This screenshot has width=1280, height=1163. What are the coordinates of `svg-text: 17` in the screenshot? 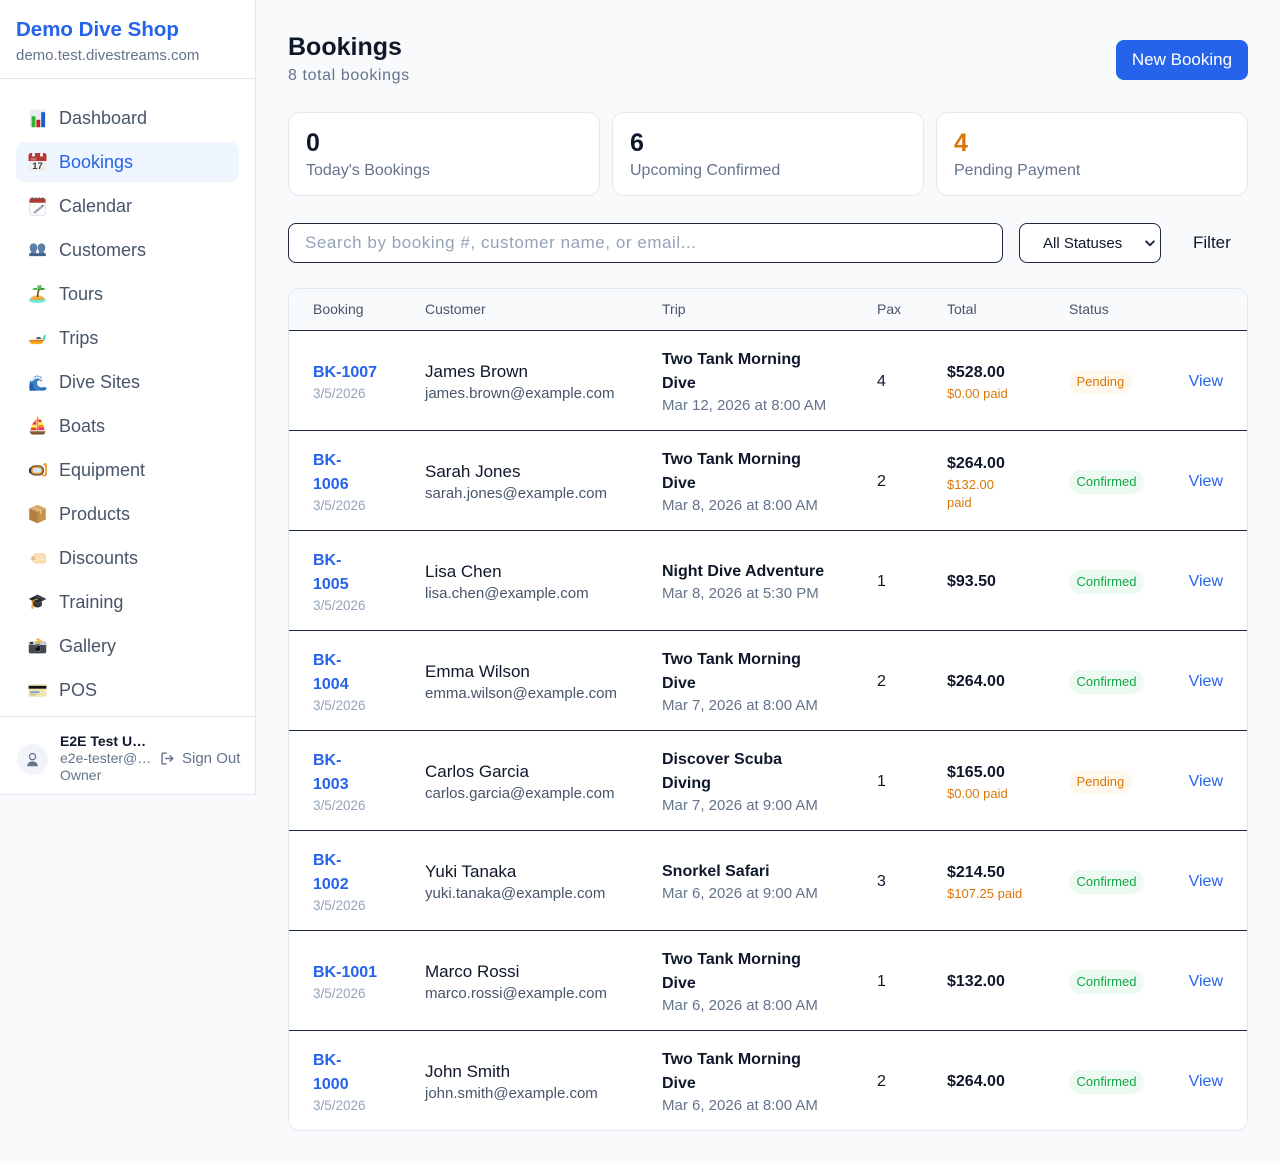 It's located at (37, 166).